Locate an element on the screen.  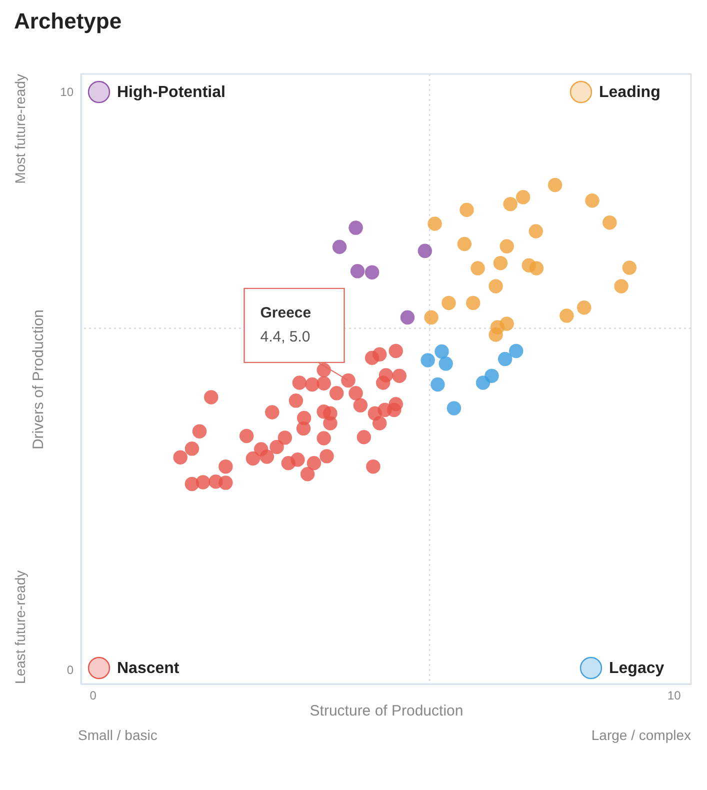
chart-title: Archetype is located at coordinates (68, 21).